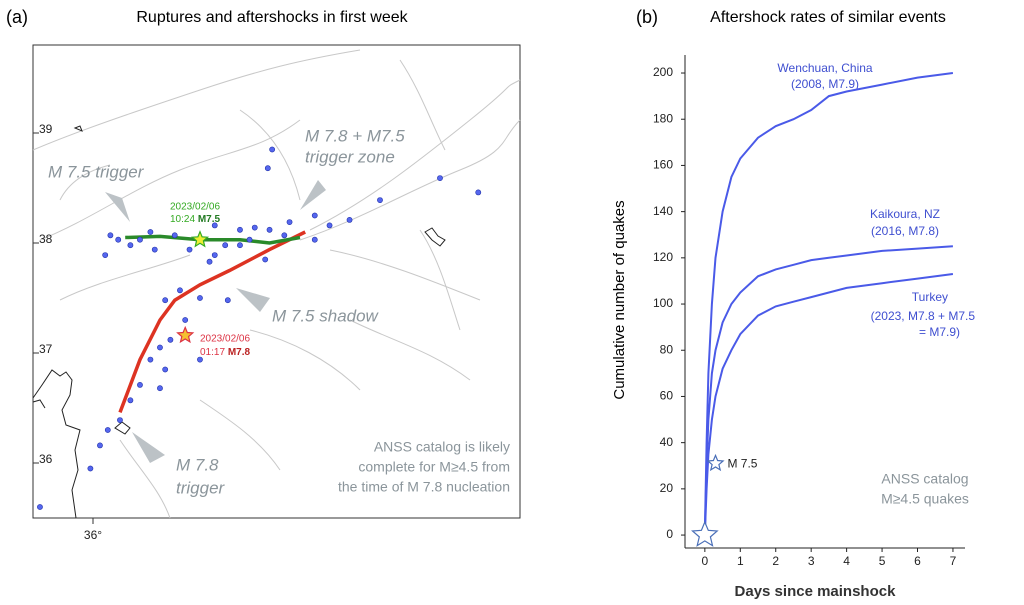 Image resolution: width=1024 pixels, height=605 pixels. Describe the element at coordinates (17, 17) in the screenshot. I see `panel-label: (a)` at that location.